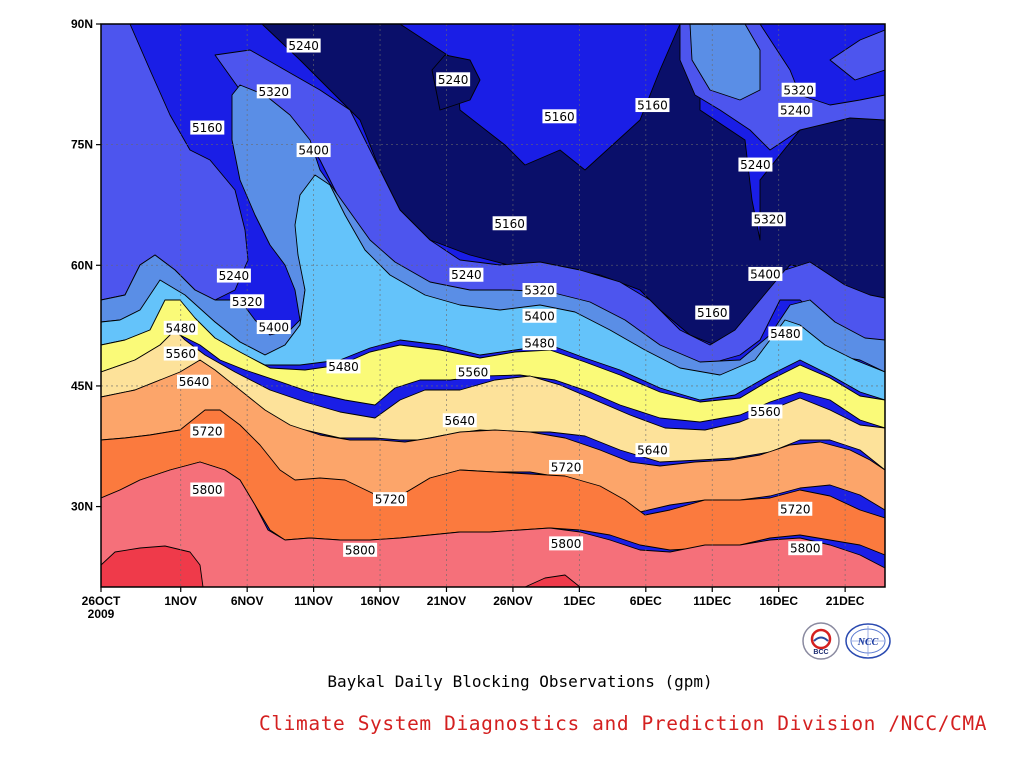 The width and height of the screenshot is (1024, 768). What do you see at coordinates (82, 386) in the screenshot?
I see `y-tick-label: 45N` at bounding box center [82, 386].